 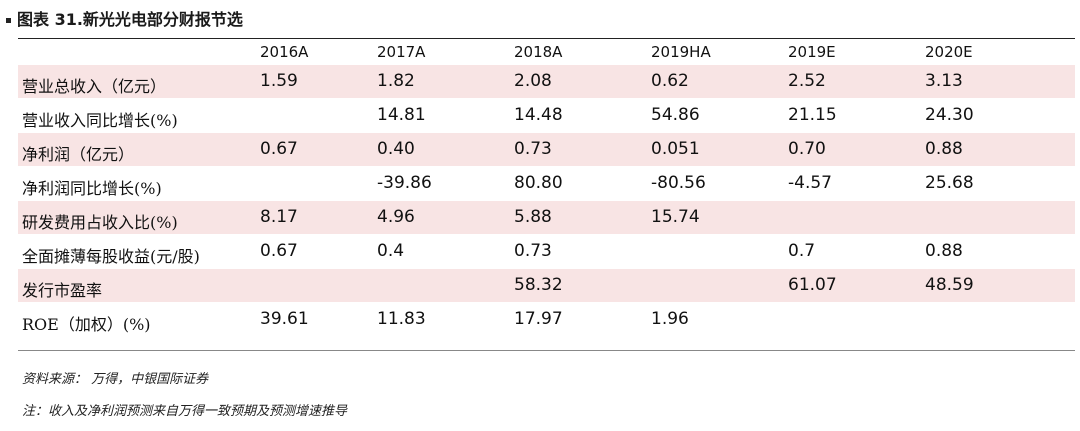 I want to click on cell: 5.88, so click(x=533, y=217).